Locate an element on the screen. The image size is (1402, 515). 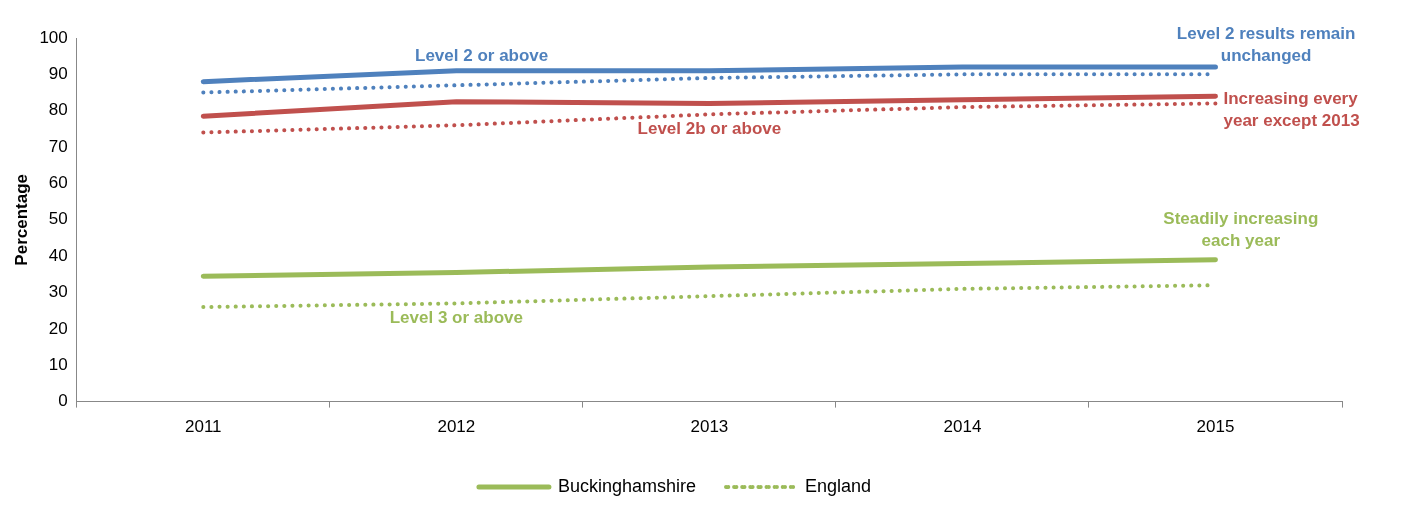
annotation: Level 3 or above is located at coordinates (456, 317).